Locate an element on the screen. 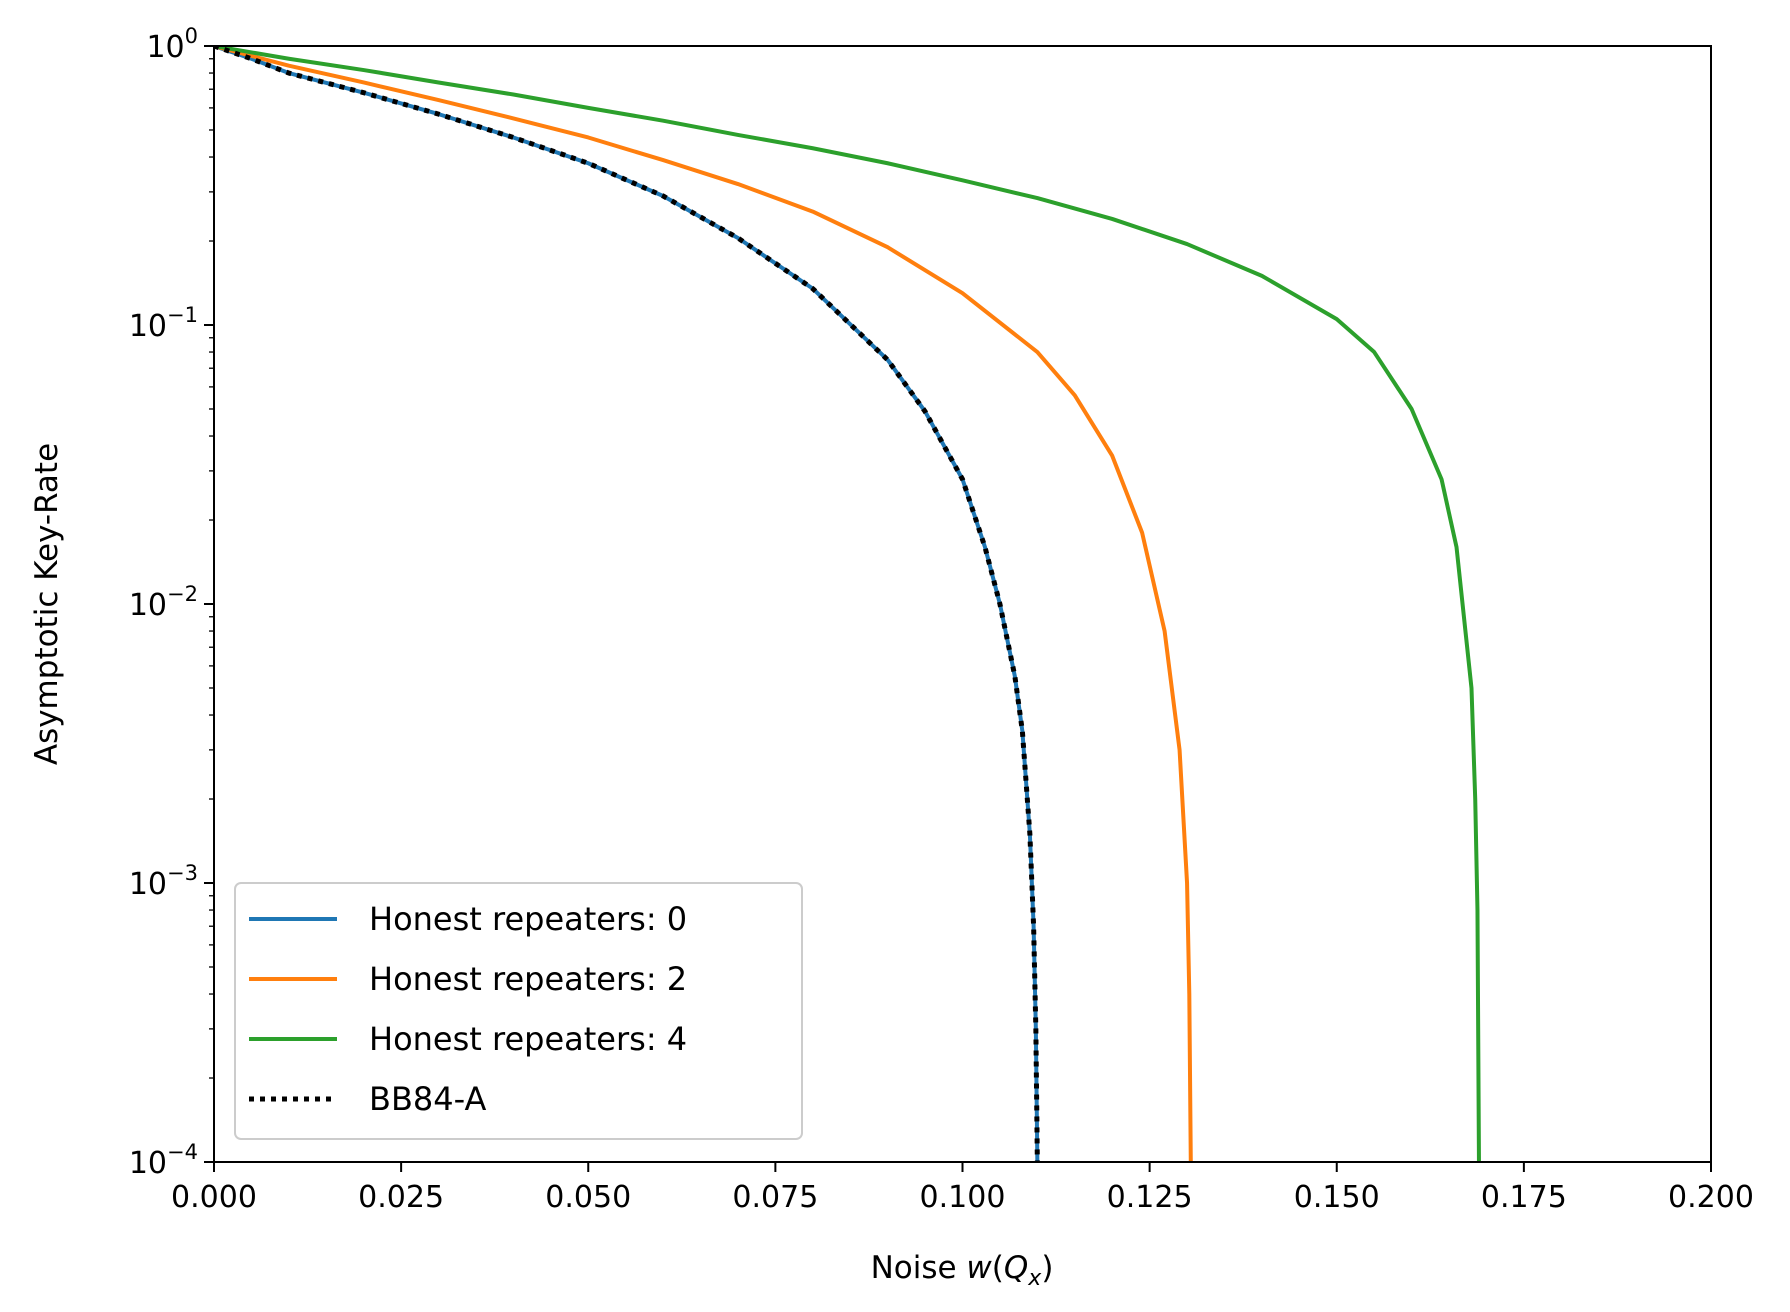  legend-label-0: Honest repeaters: 0 is located at coordinates (528, 919).